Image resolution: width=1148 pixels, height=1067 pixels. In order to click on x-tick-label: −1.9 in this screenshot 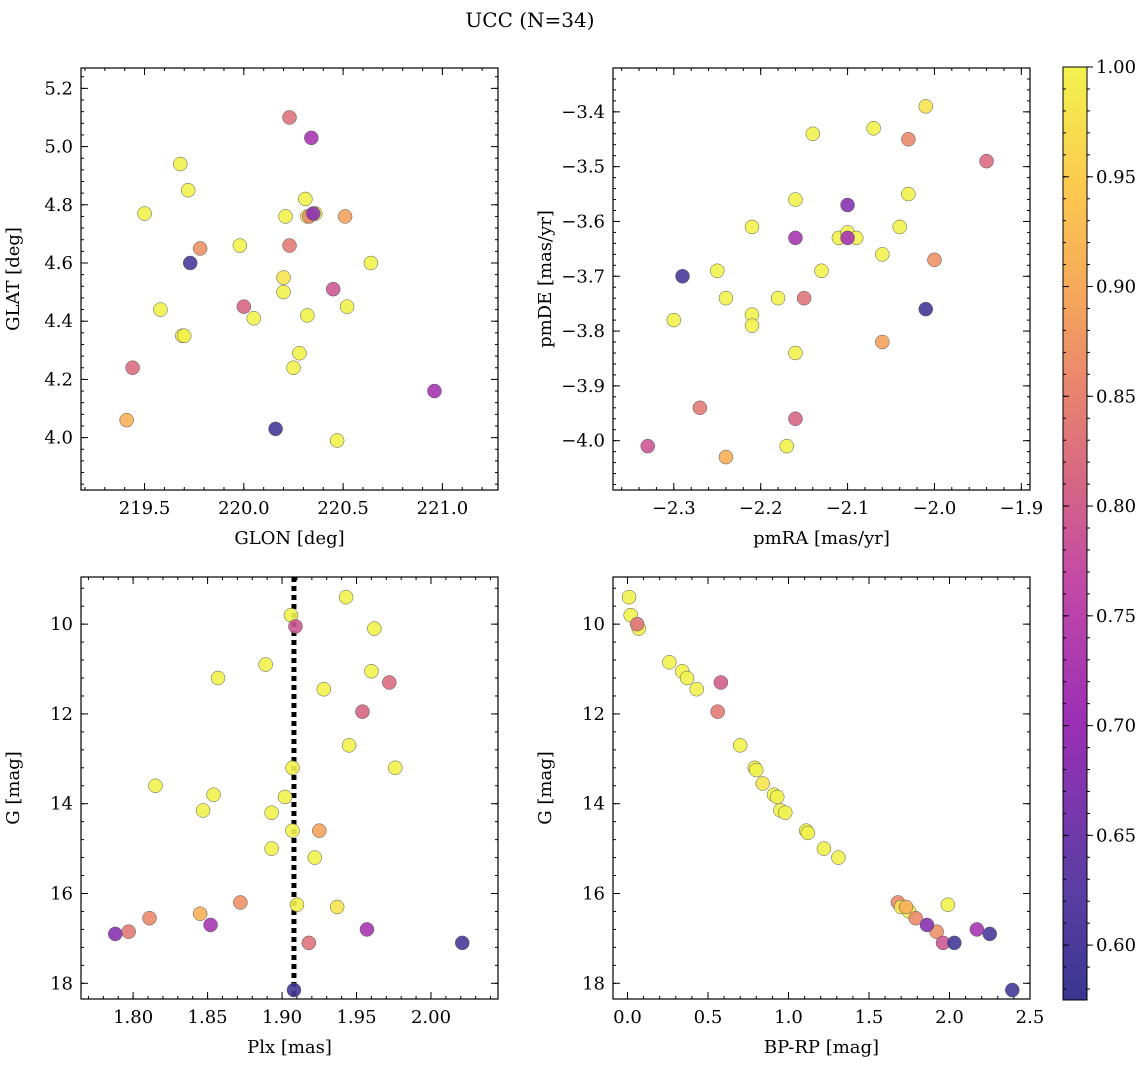, I will do `click(1021, 508)`.